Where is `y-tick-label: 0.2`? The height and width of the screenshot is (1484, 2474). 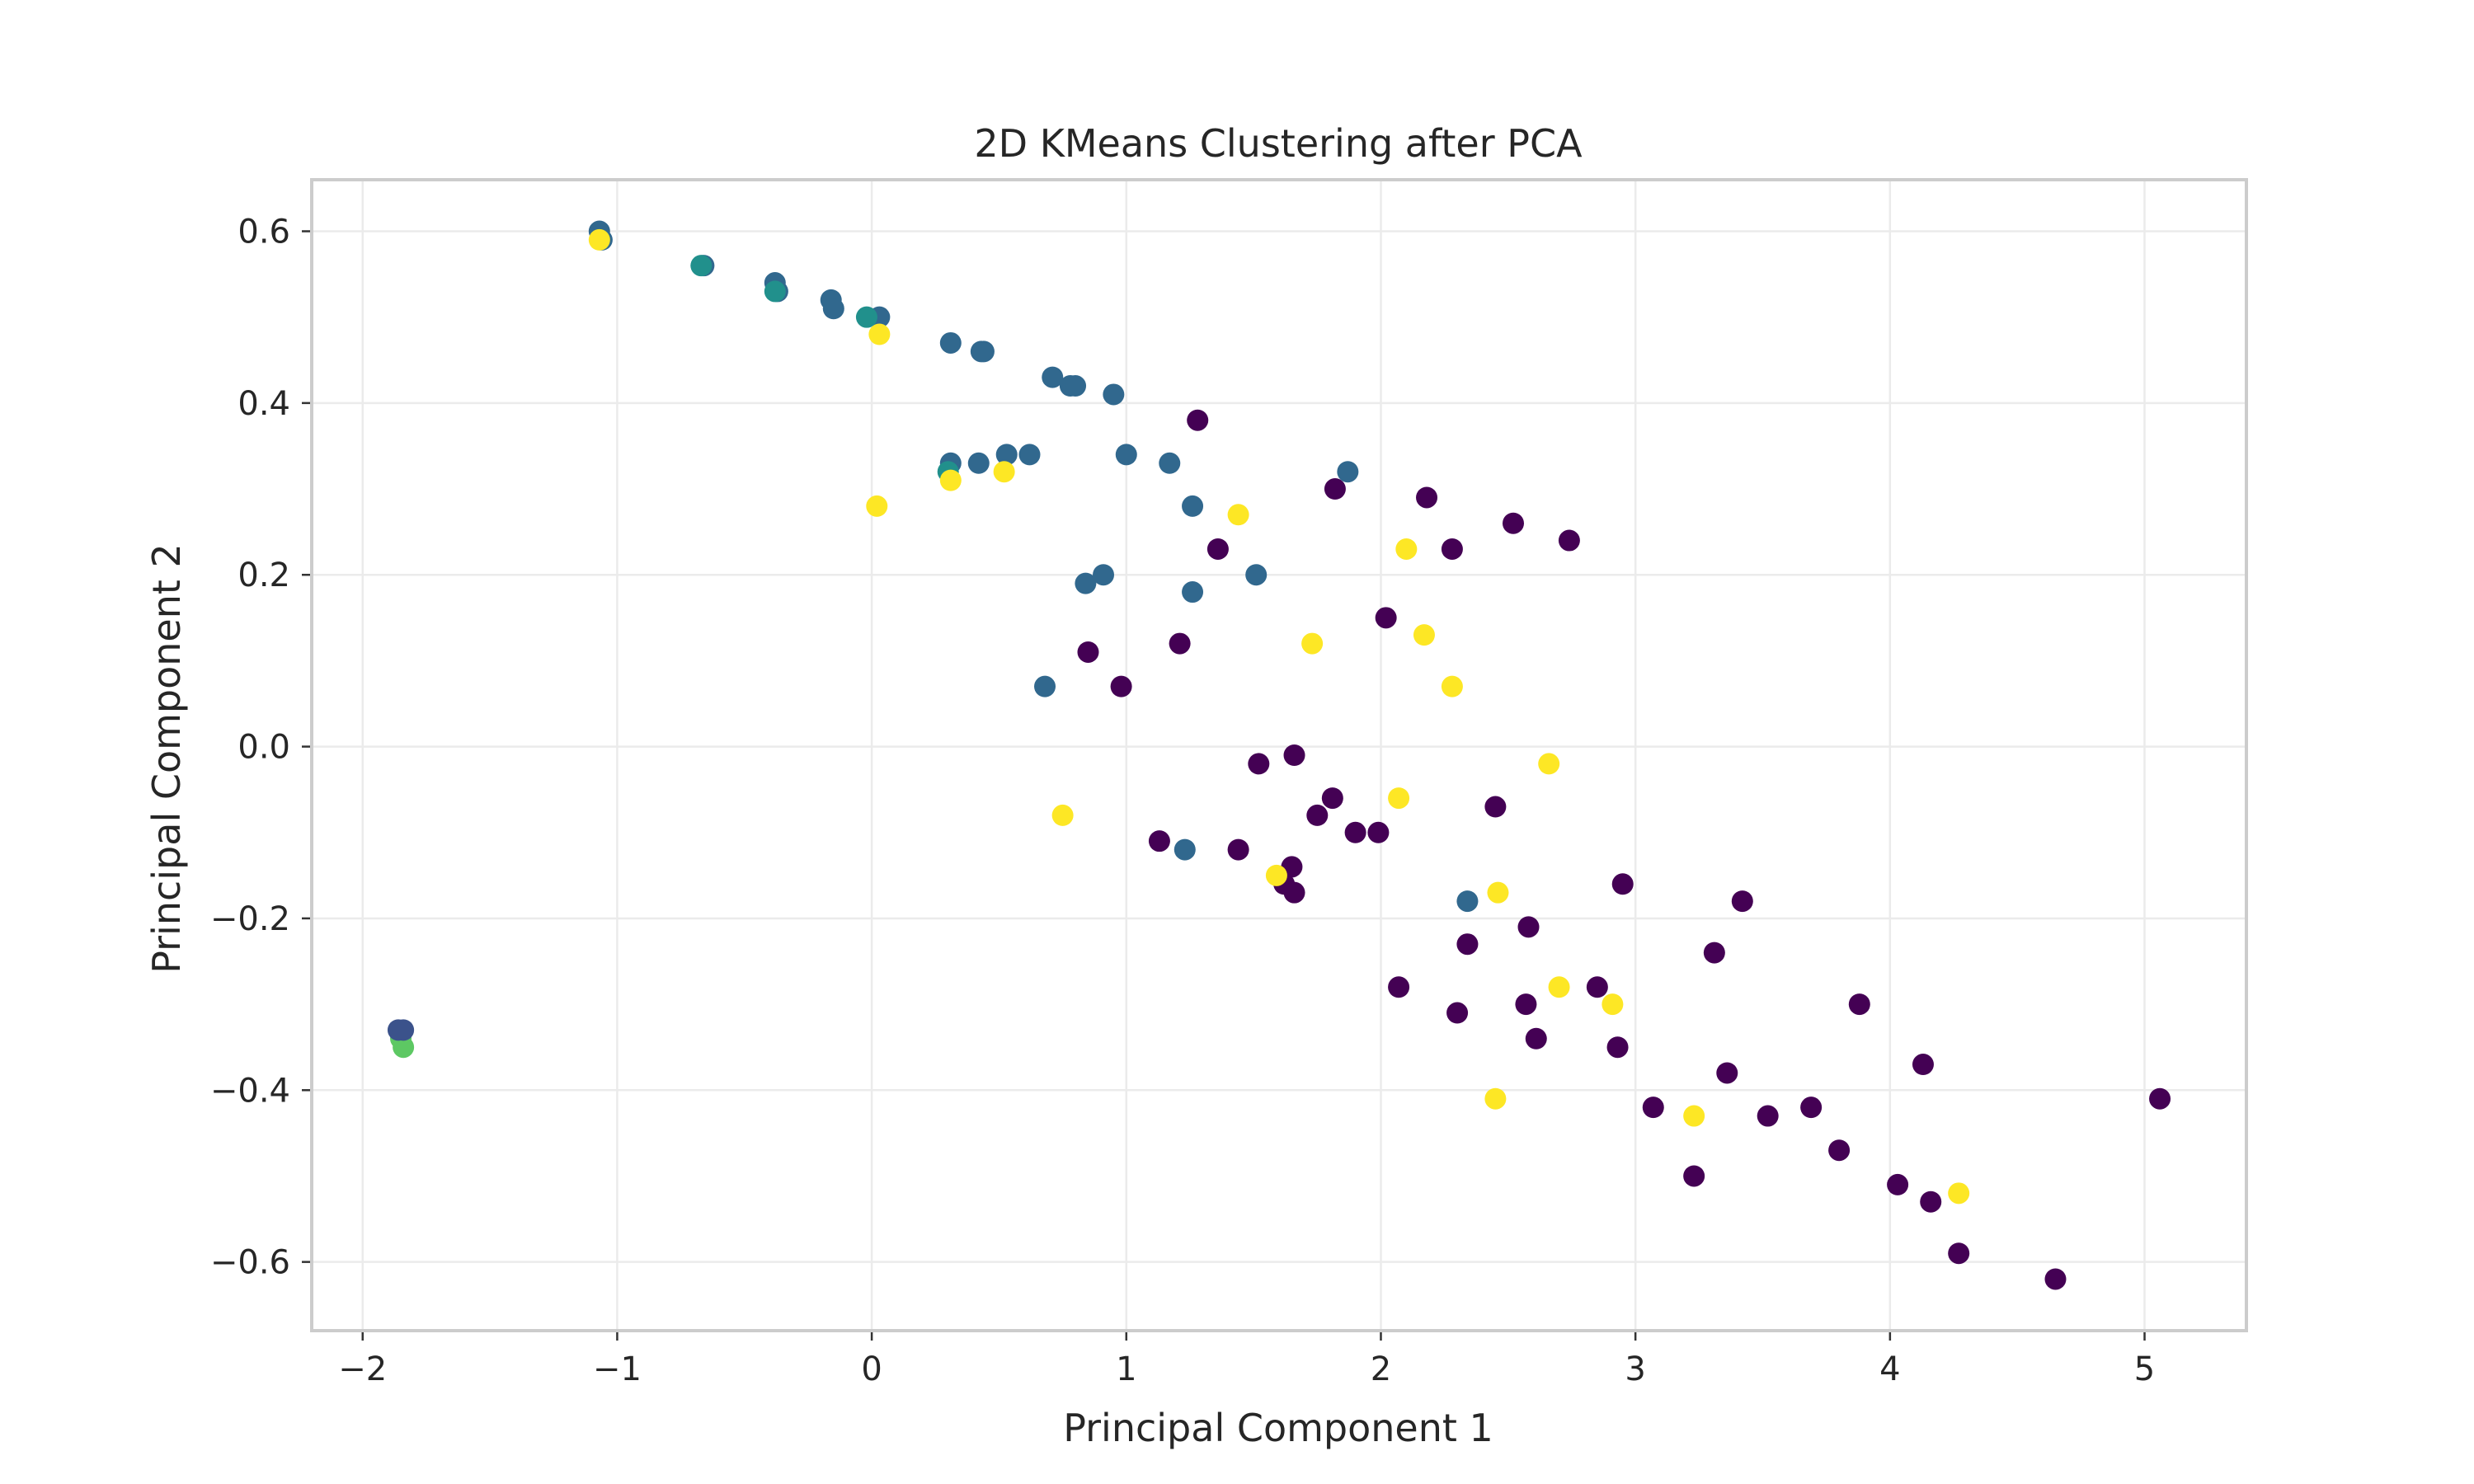
y-tick-label: 0.2 is located at coordinates (264, 575).